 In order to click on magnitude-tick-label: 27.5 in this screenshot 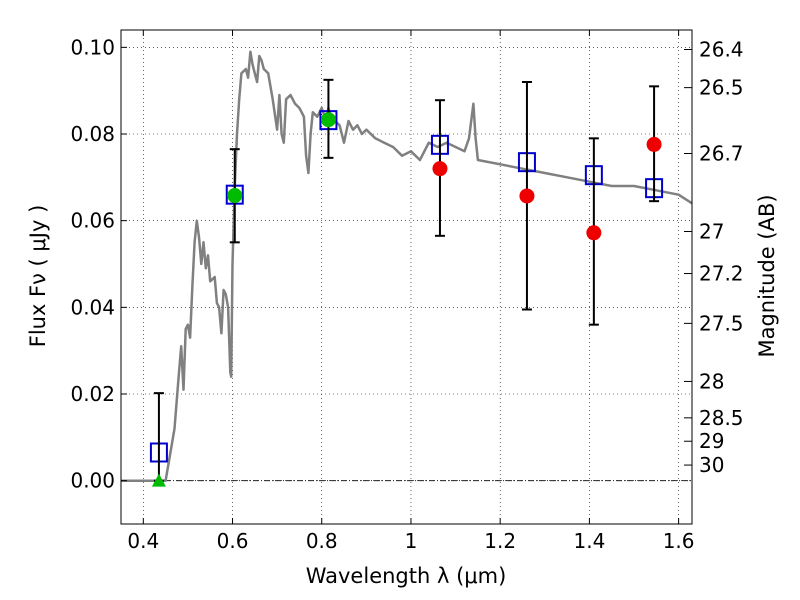, I will do `click(721, 323)`.